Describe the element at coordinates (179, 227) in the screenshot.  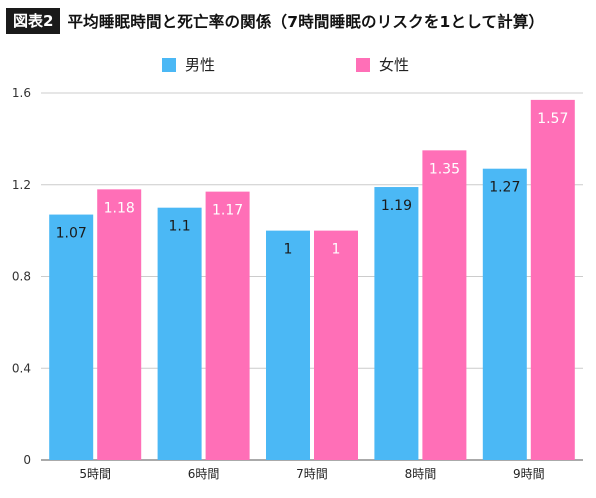
I see `data-label-male: 1.1` at that location.